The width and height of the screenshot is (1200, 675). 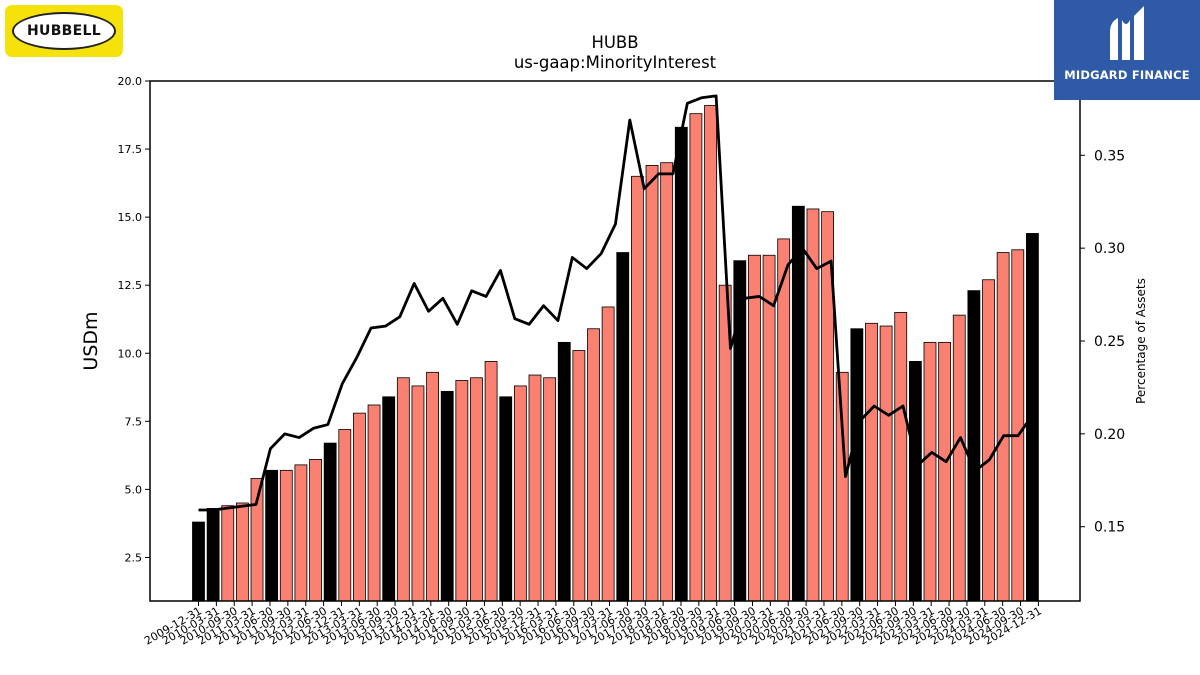 What do you see at coordinates (1109, 156) in the screenshot?
I see `y2-tick-label: 0.35` at bounding box center [1109, 156].